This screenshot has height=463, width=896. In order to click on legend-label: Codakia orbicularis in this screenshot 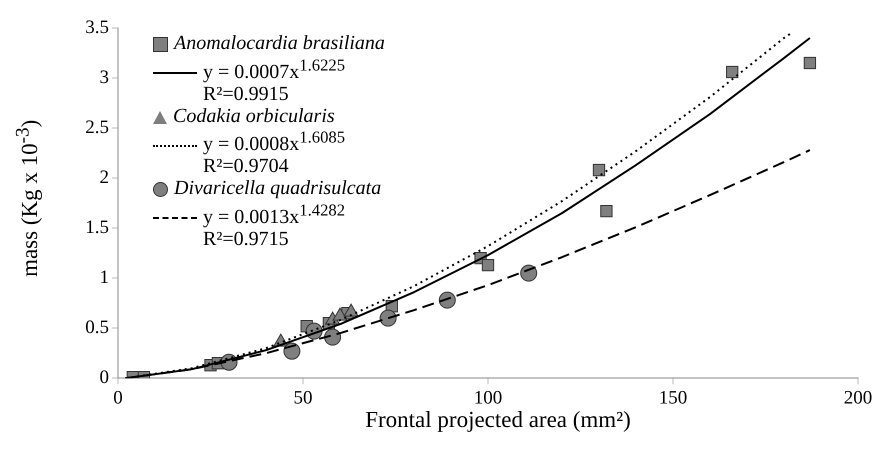, I will do `click(254, 115)`.